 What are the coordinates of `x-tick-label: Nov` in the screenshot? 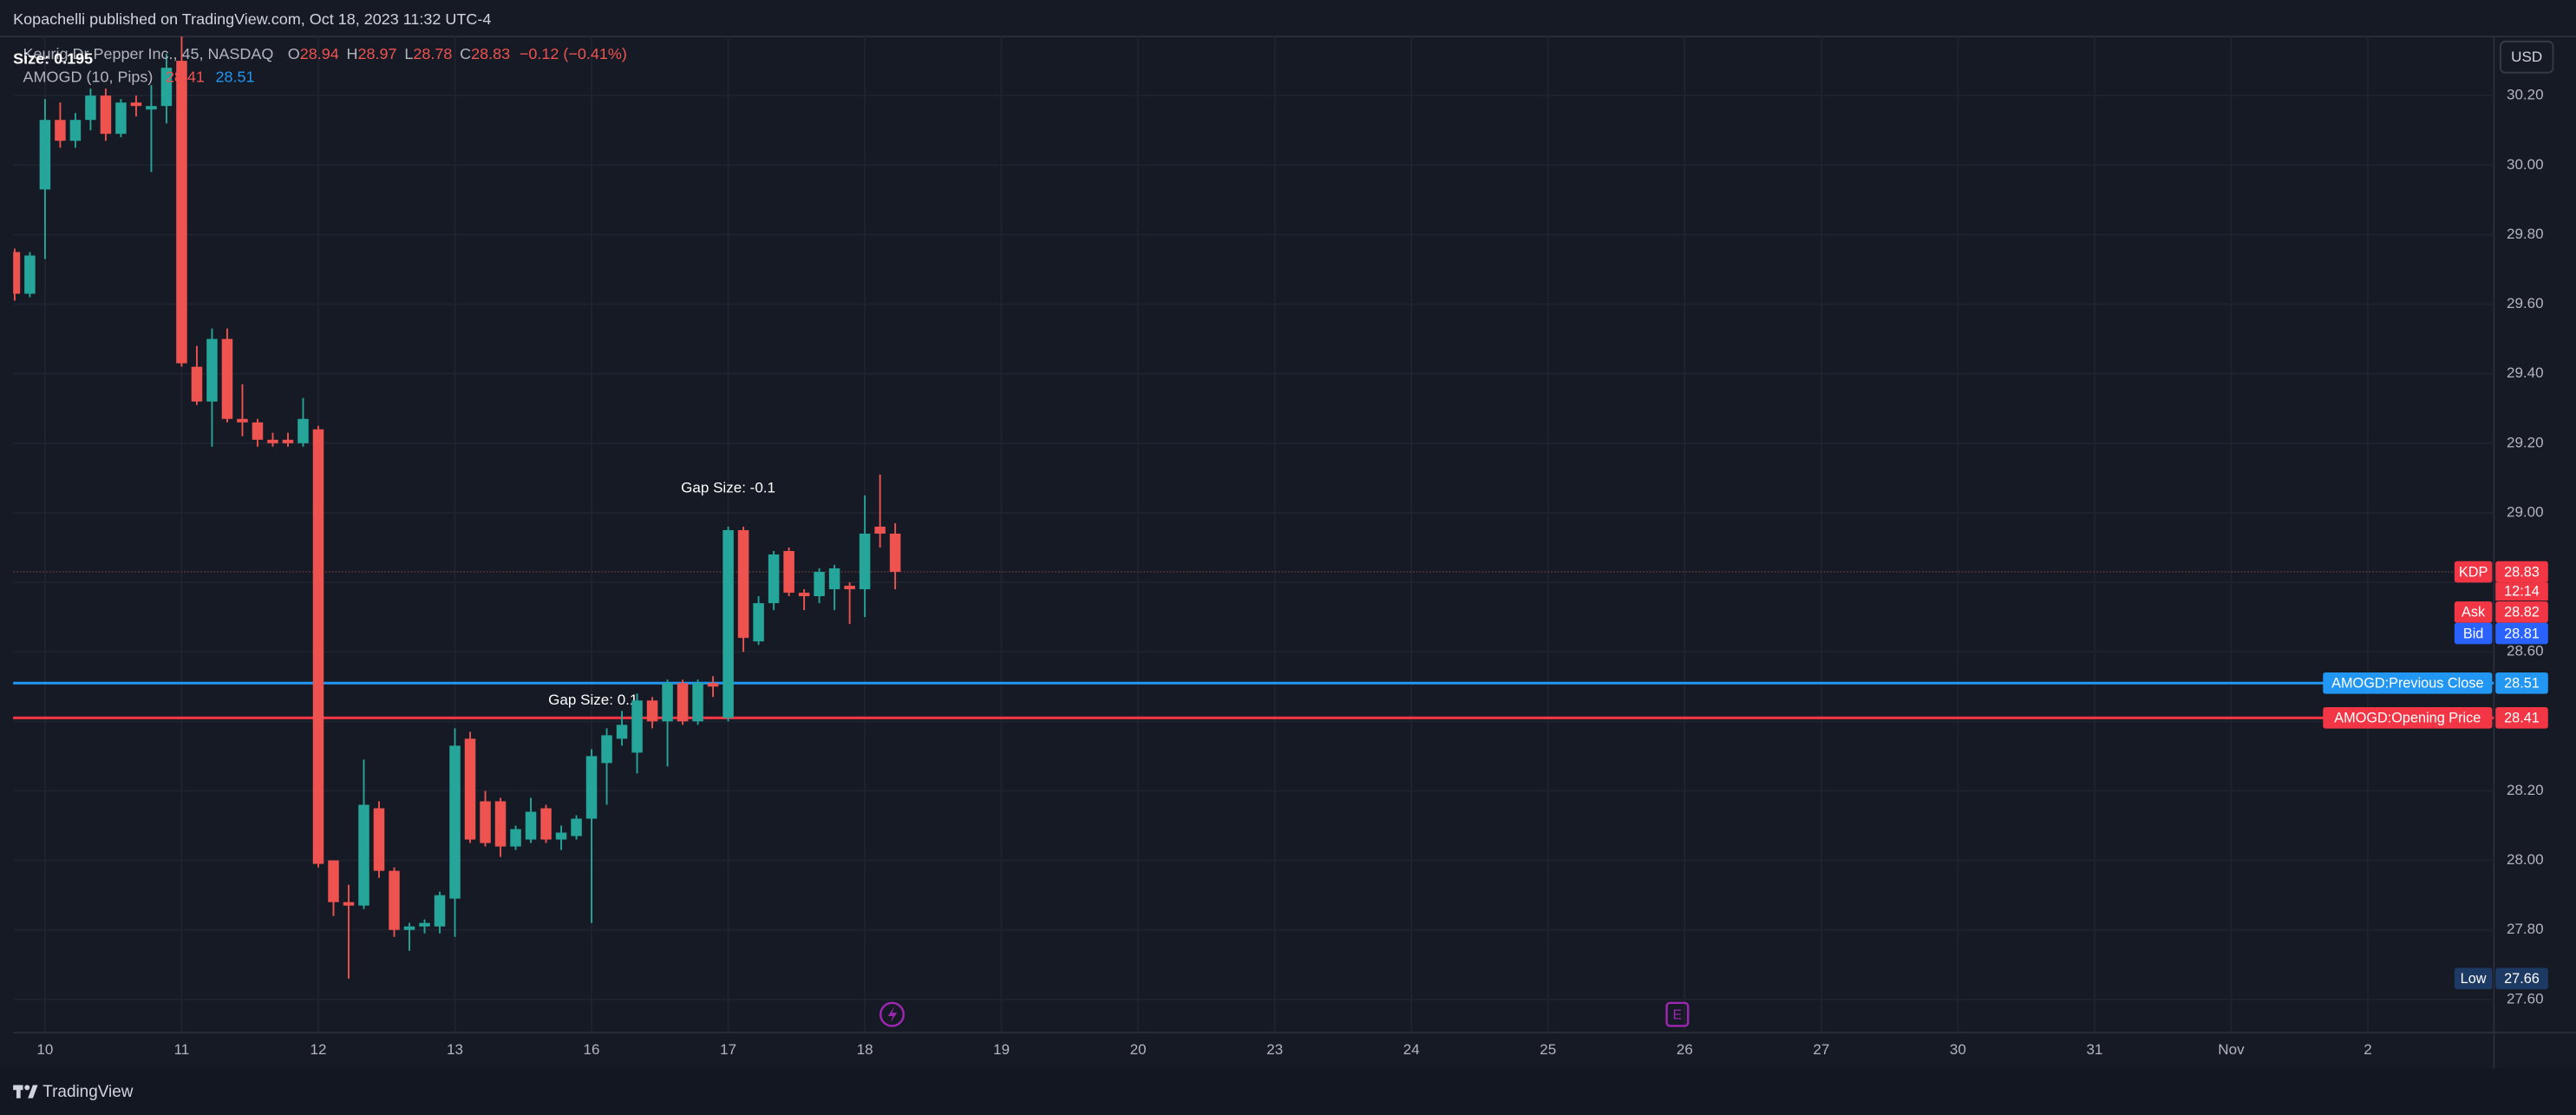 It's located at (2231, 1049).